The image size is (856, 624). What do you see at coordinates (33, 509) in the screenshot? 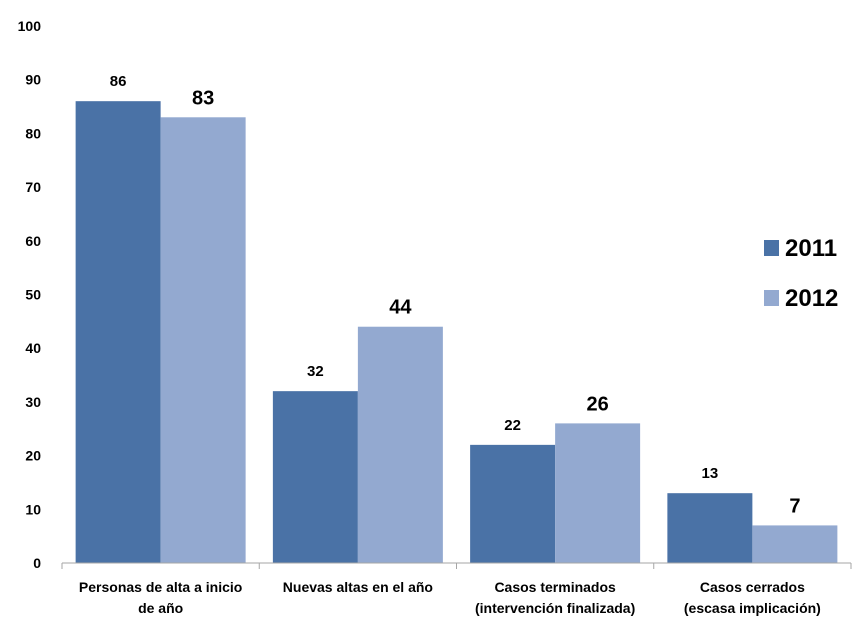
I see `y-tick-label: 10` at bounding box center [33, 509].